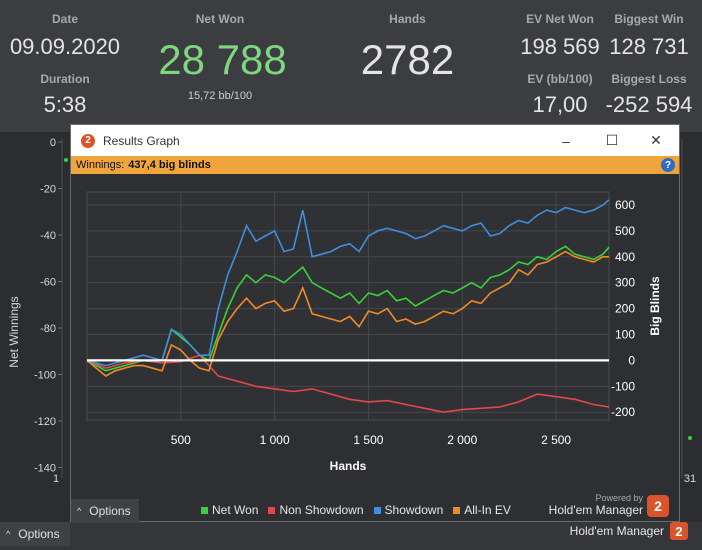  I want to click on y-tick-label: -200, so click(623, 412).